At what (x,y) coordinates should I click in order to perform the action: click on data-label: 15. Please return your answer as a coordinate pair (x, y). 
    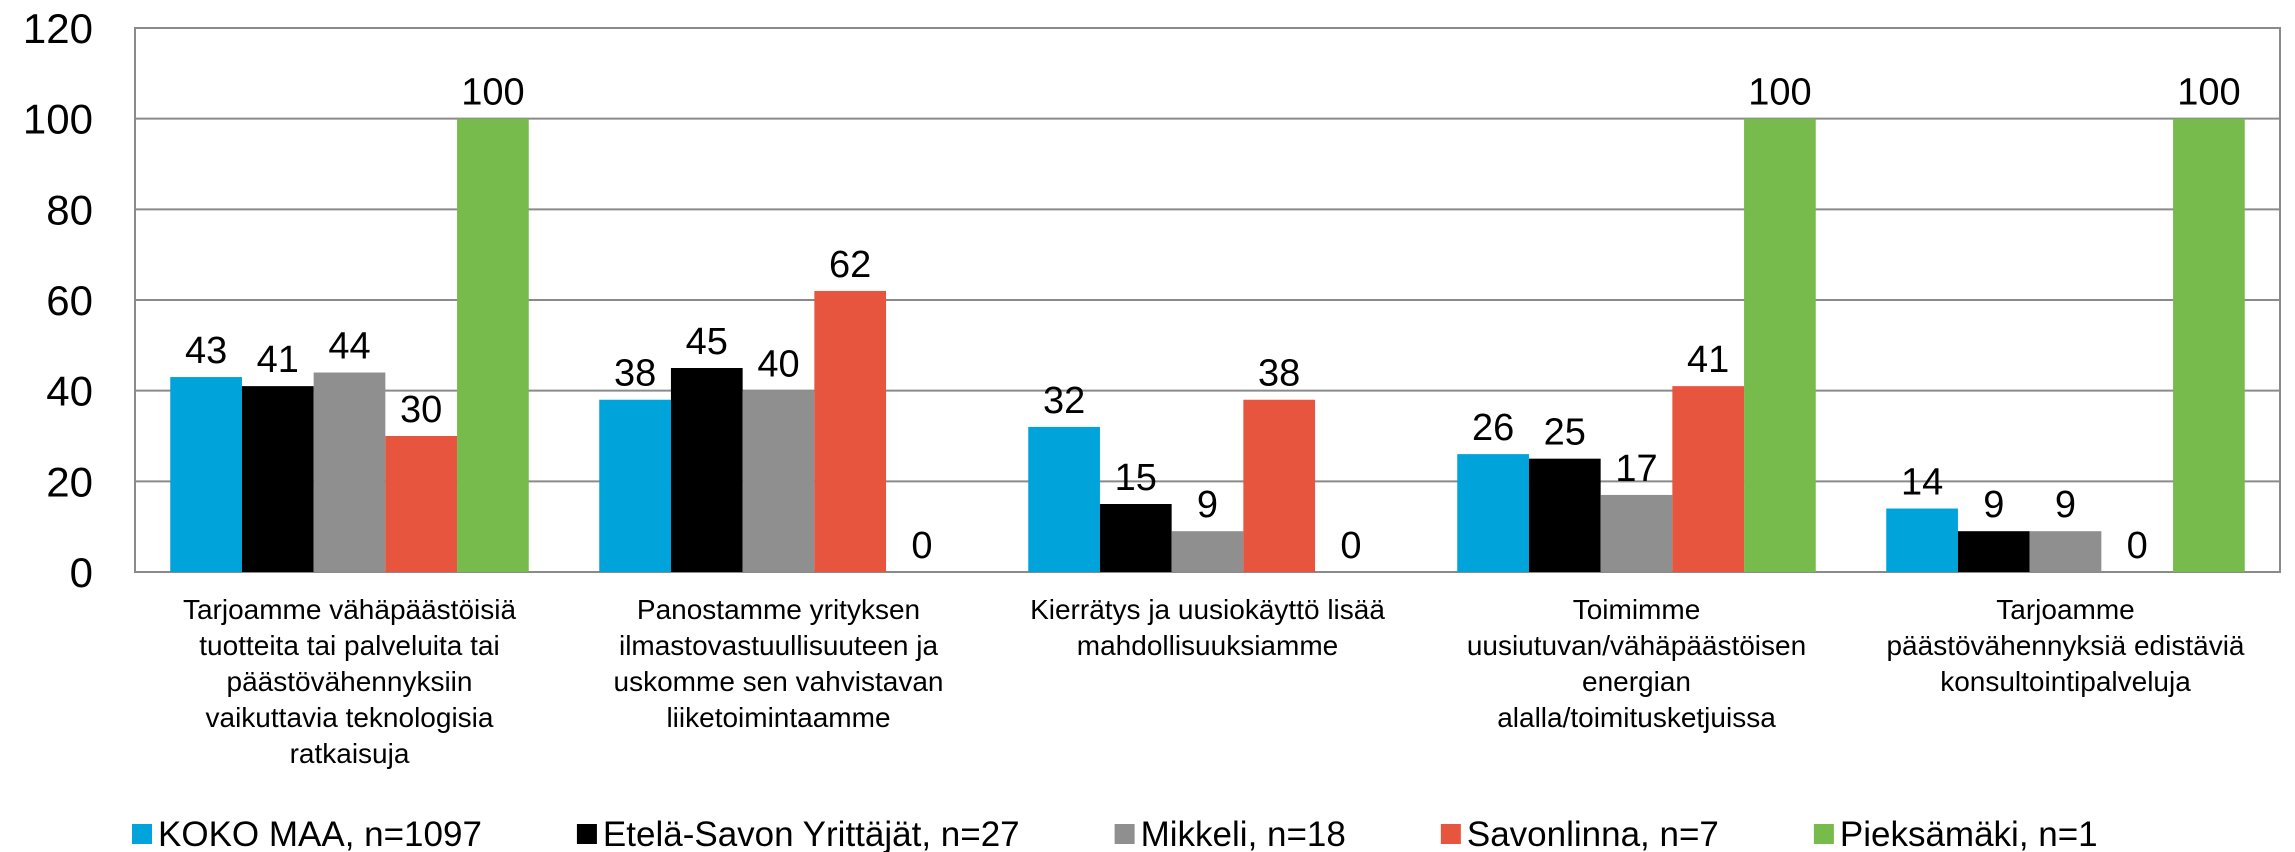
    Looking at the image, I should click on (1136, 478).